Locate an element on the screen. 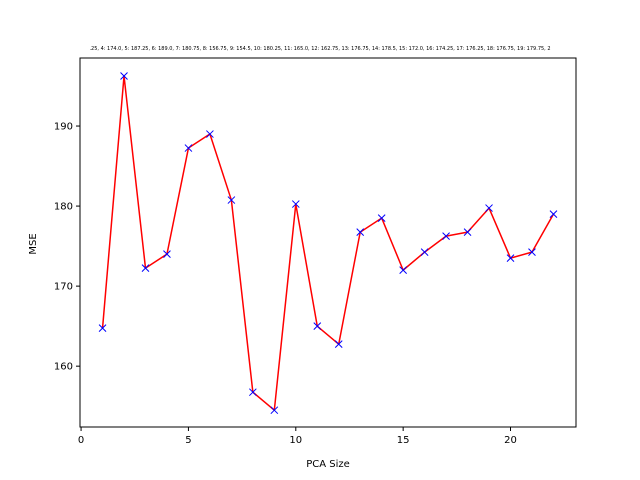  y-tick-label: 160 is located at coordinates (63, 367).